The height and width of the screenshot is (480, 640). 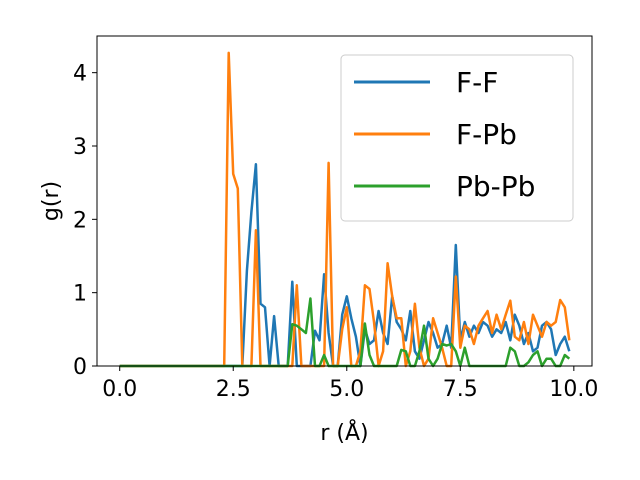 What do you see at coordinates (51, 201) in the screenshot?
I see `y-axis-title: g(r)` at bounding box center [51, 201].